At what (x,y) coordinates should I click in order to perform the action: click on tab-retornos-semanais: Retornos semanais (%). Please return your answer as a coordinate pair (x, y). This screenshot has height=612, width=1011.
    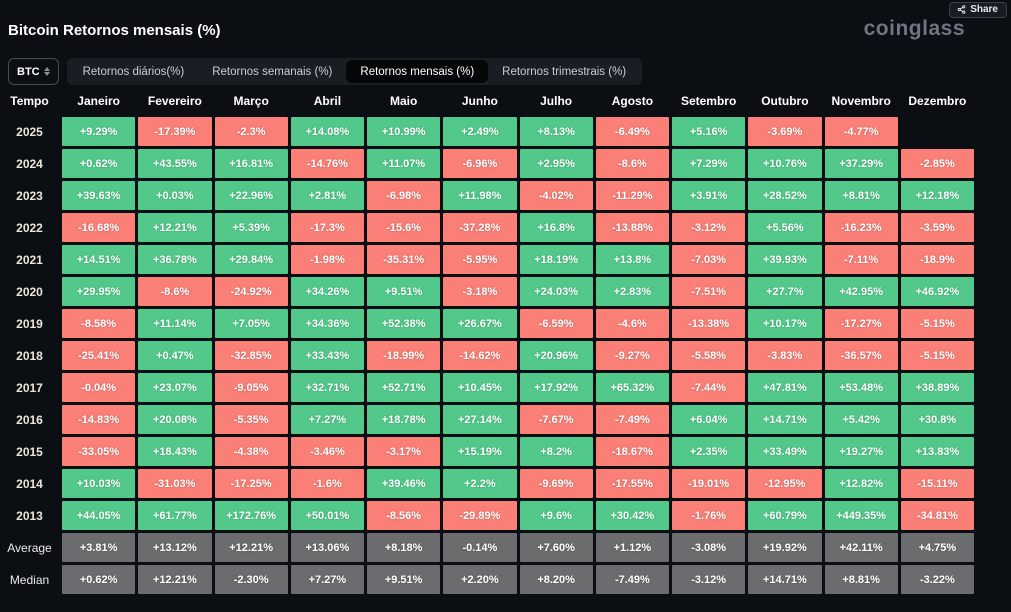
    Looking at the image, I should click on (272, 71).